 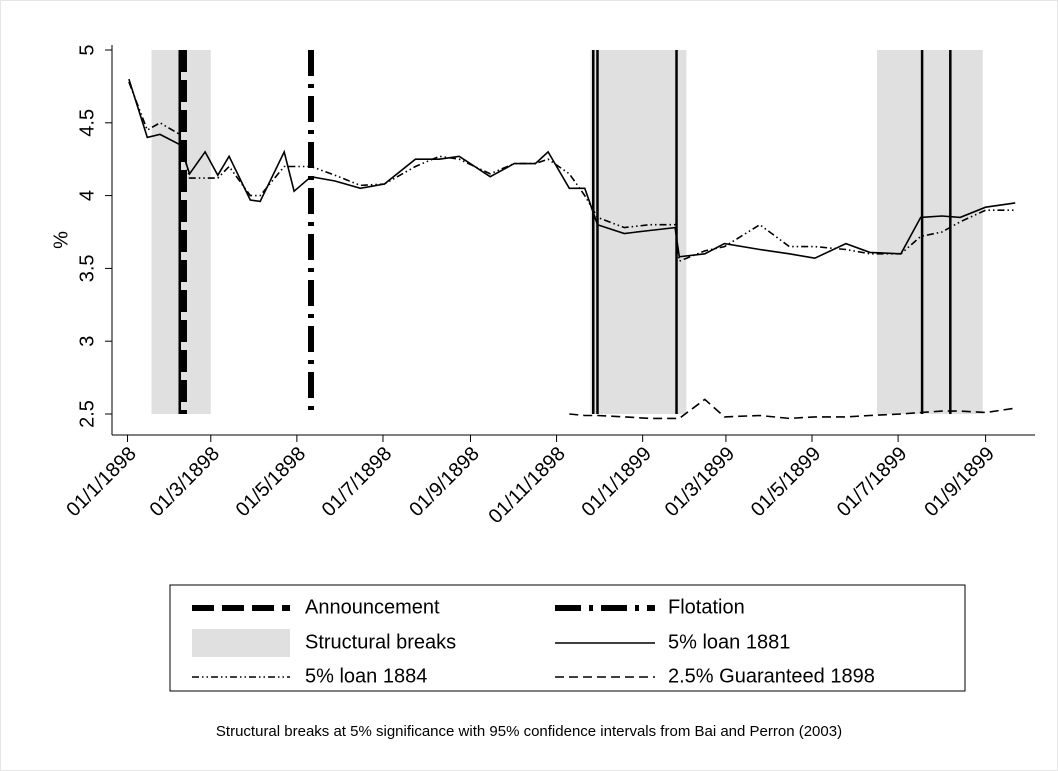 I want to click on y-axis-label: %, so click(x=61, y=240).